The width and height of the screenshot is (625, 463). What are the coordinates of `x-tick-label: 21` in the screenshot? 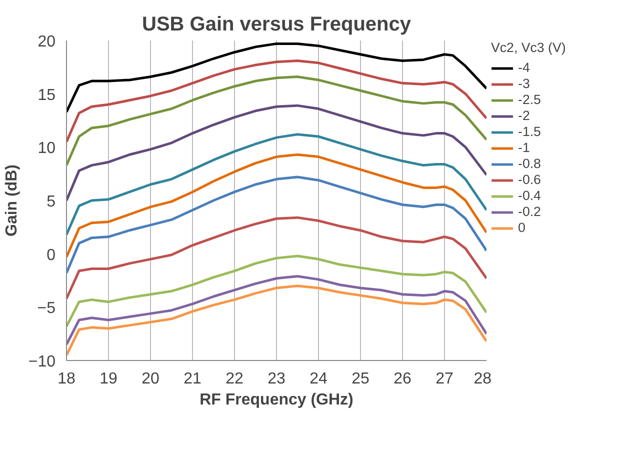 It's located at (193, 379).